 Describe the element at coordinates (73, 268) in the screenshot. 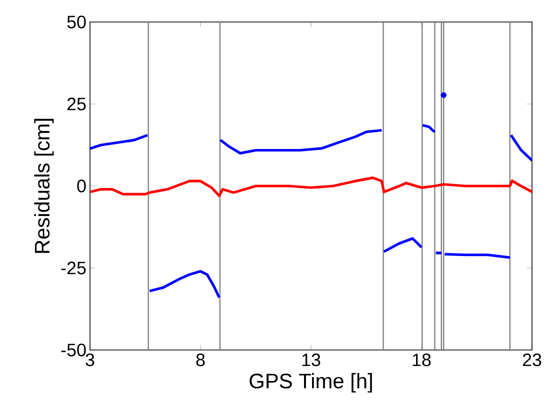

I see `y-tick-label: -25` at that location.